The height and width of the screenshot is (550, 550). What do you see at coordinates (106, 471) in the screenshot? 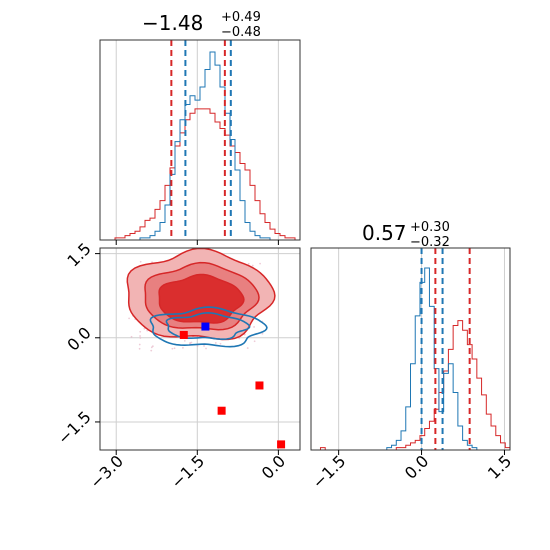
I see `x-tick-label: −3.0` at bounding box center [106, 471].